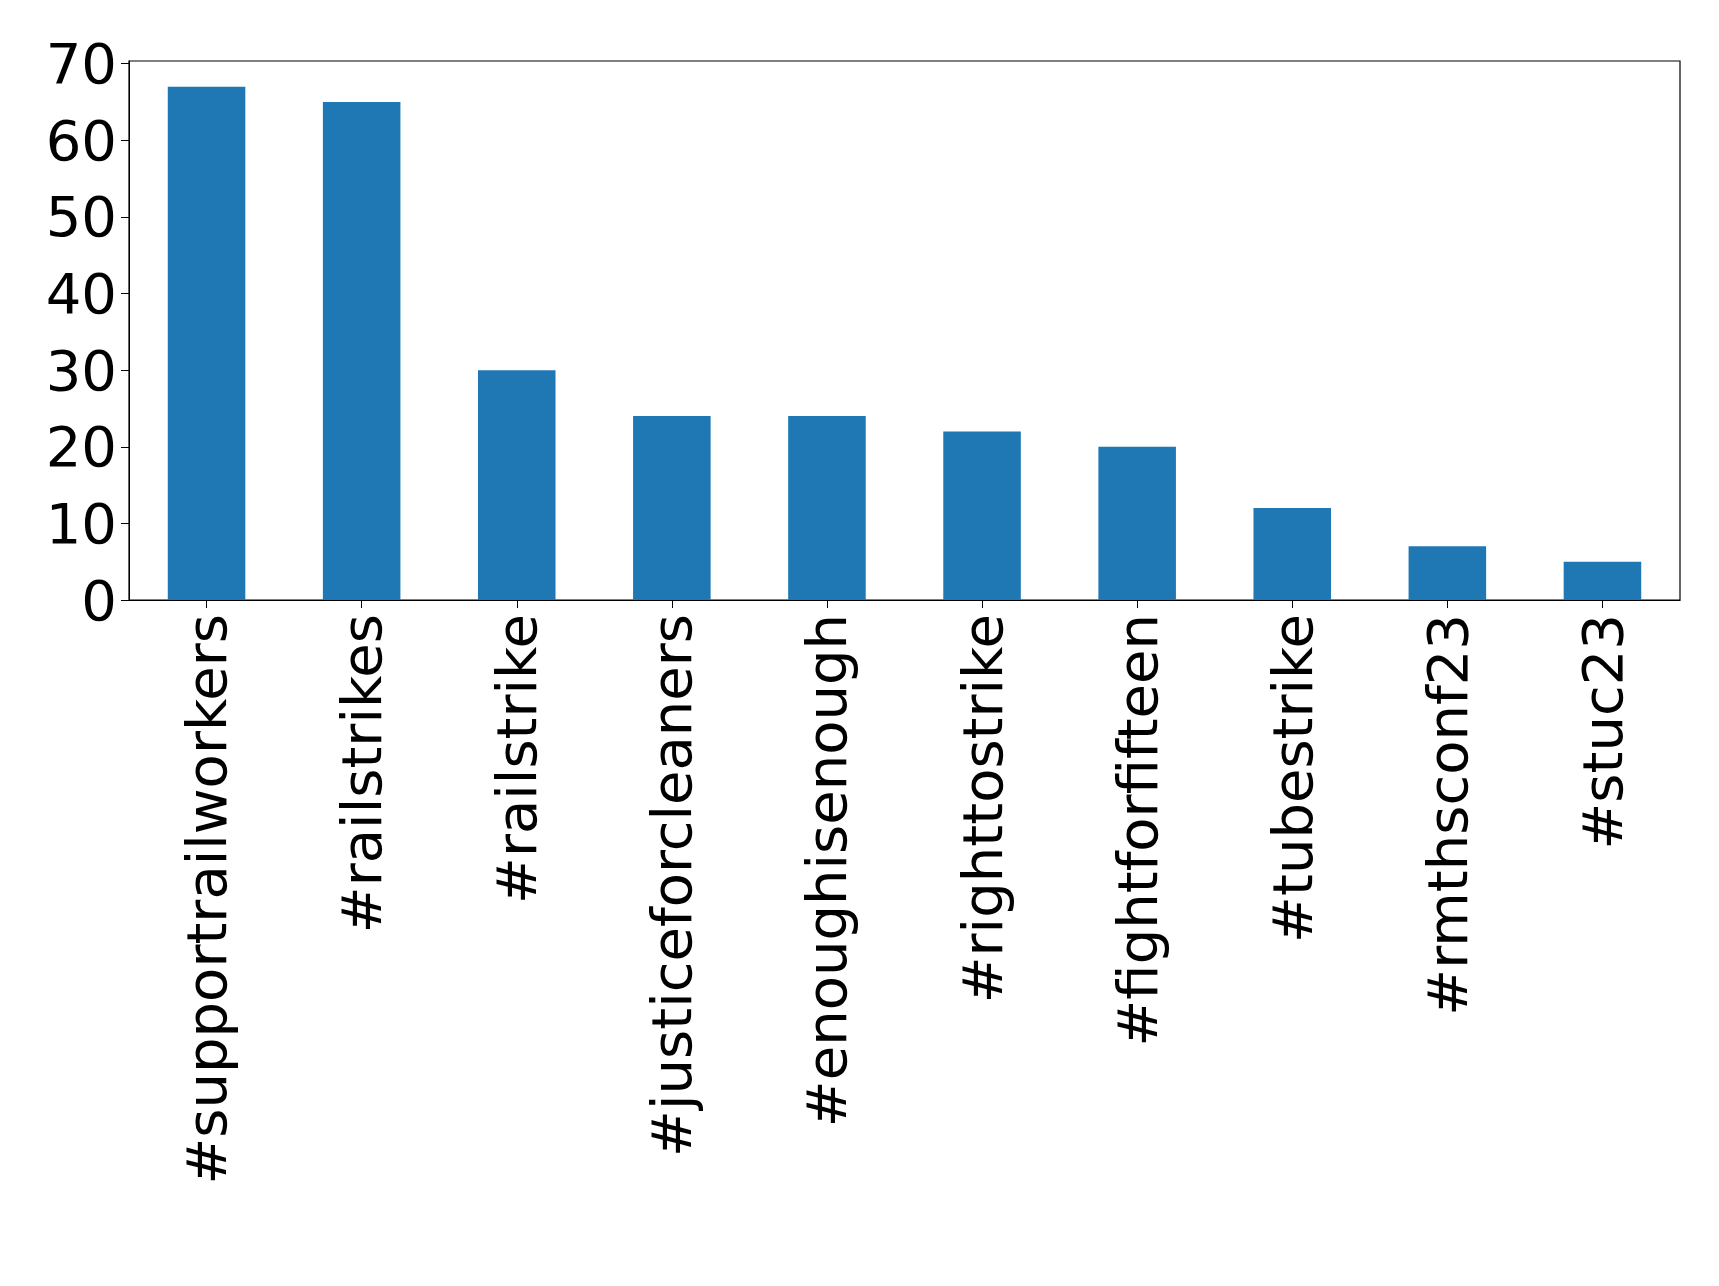 This screenshot has width=1719, height=1286. I want to click on y-tick-label: 40, so click(81, 294).